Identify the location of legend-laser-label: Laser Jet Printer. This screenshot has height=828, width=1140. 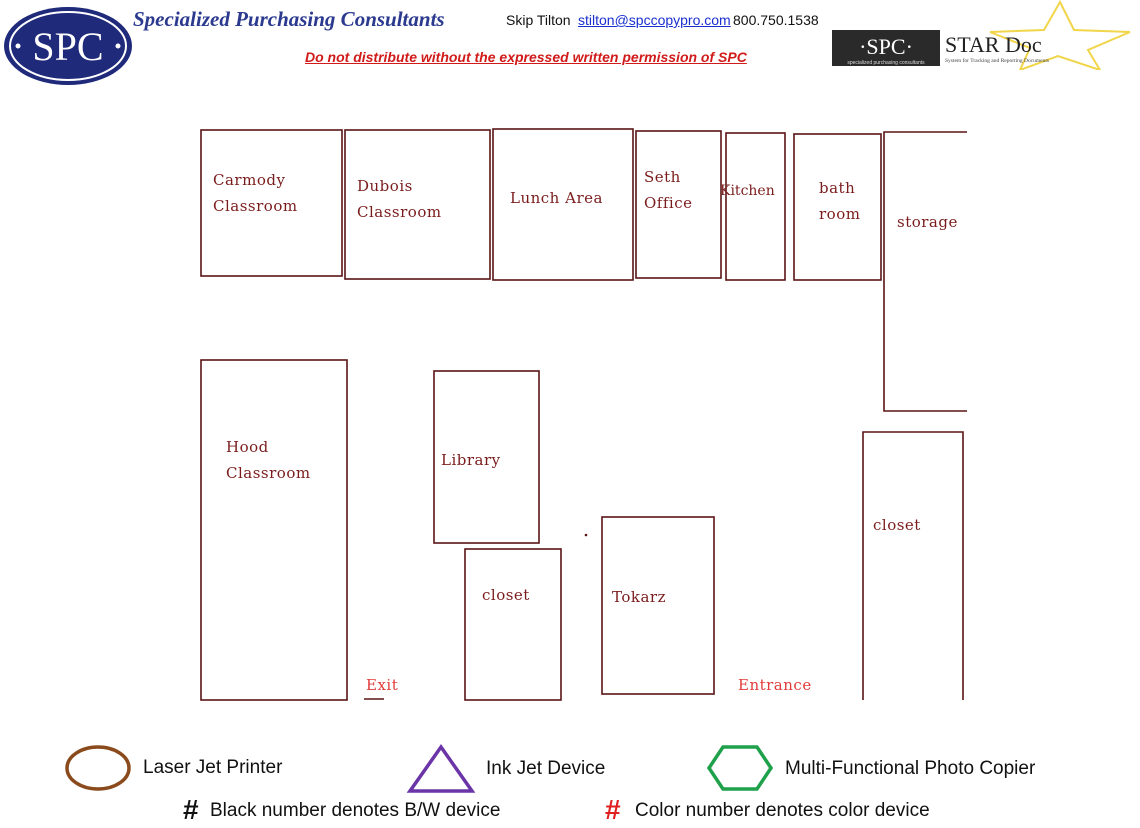
(213, 767).